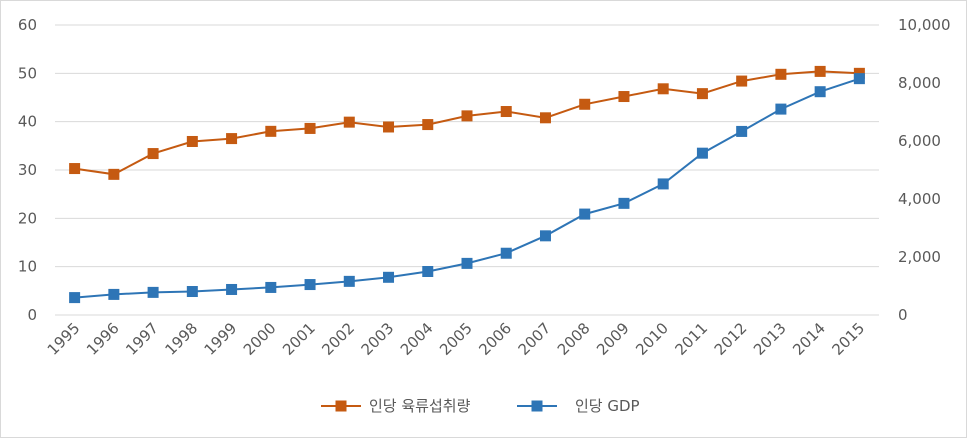 The width and height of the screenshot is (967, 439). I want to click on x-axis-tick-label: 1997, so click(142, 339).